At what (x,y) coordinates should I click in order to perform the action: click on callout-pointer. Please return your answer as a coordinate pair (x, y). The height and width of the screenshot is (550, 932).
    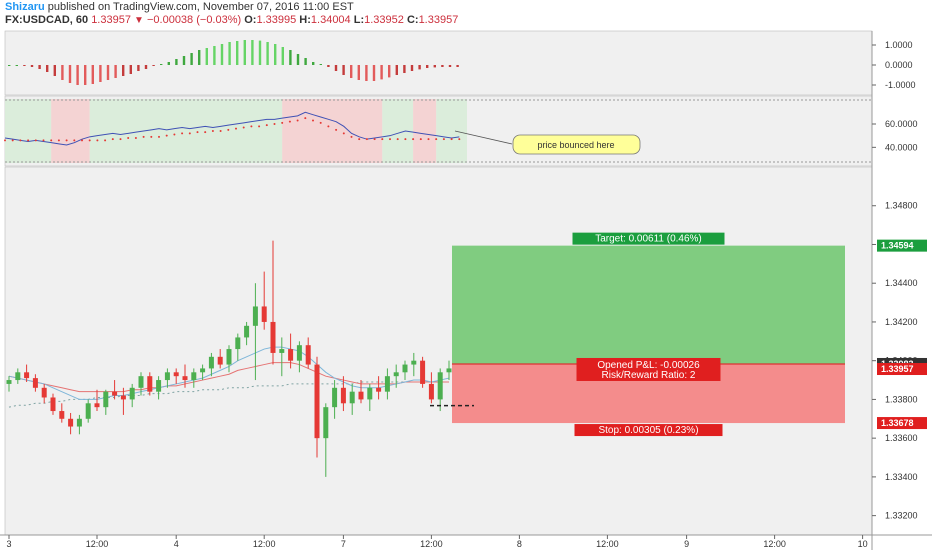
    Looking at the image, I should click on (483, 137).